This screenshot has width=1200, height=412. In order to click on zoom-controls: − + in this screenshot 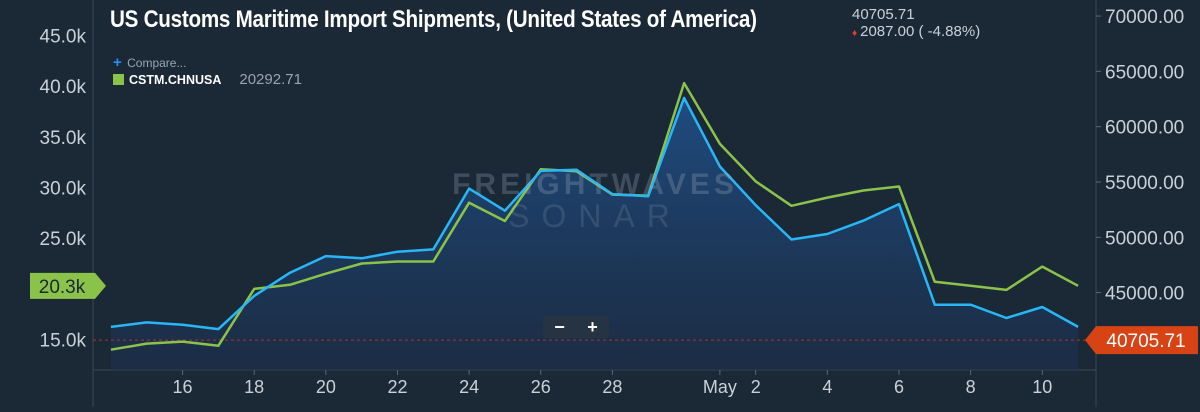, I will do `click(576, 327)`.